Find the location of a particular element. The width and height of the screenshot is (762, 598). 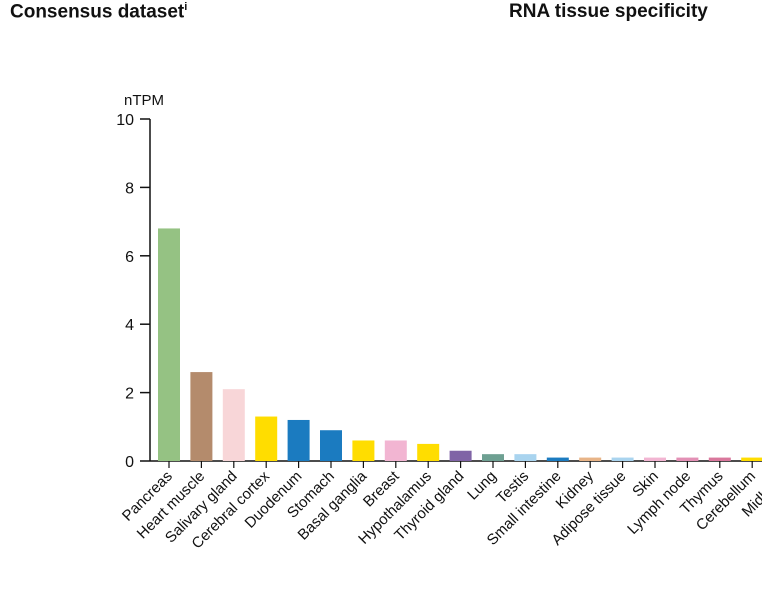

y-tick-label: 6 is located at coordinates (129, 257).